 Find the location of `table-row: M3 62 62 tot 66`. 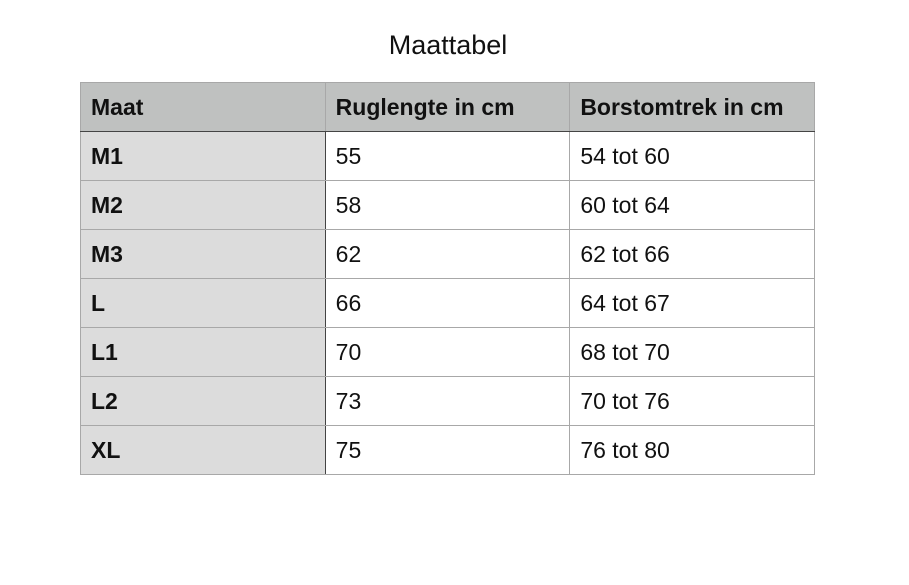

table-row: M3 62 62 tot 66 is located at coordinates (447, 254).